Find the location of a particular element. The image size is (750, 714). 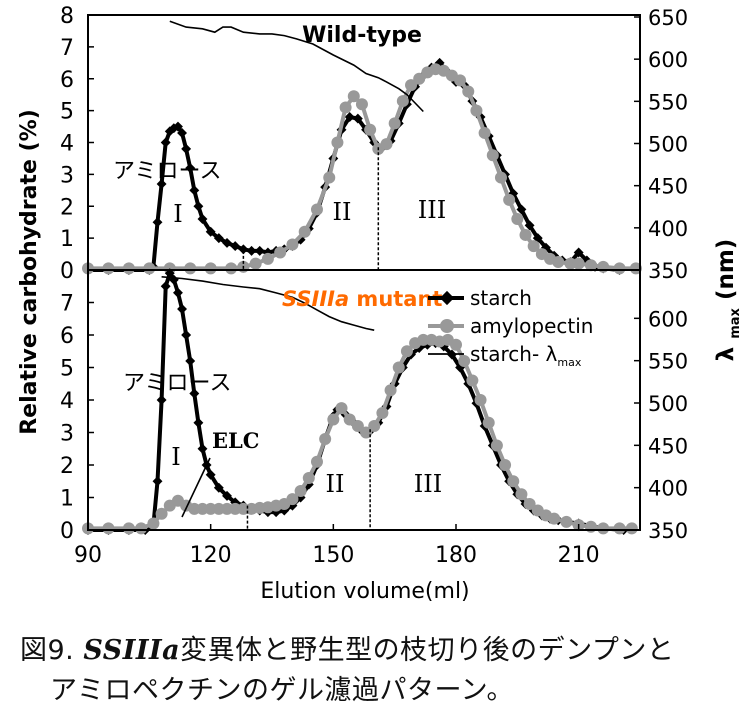

y-left-tick-label: 2 is located at coordinates (67, 466).